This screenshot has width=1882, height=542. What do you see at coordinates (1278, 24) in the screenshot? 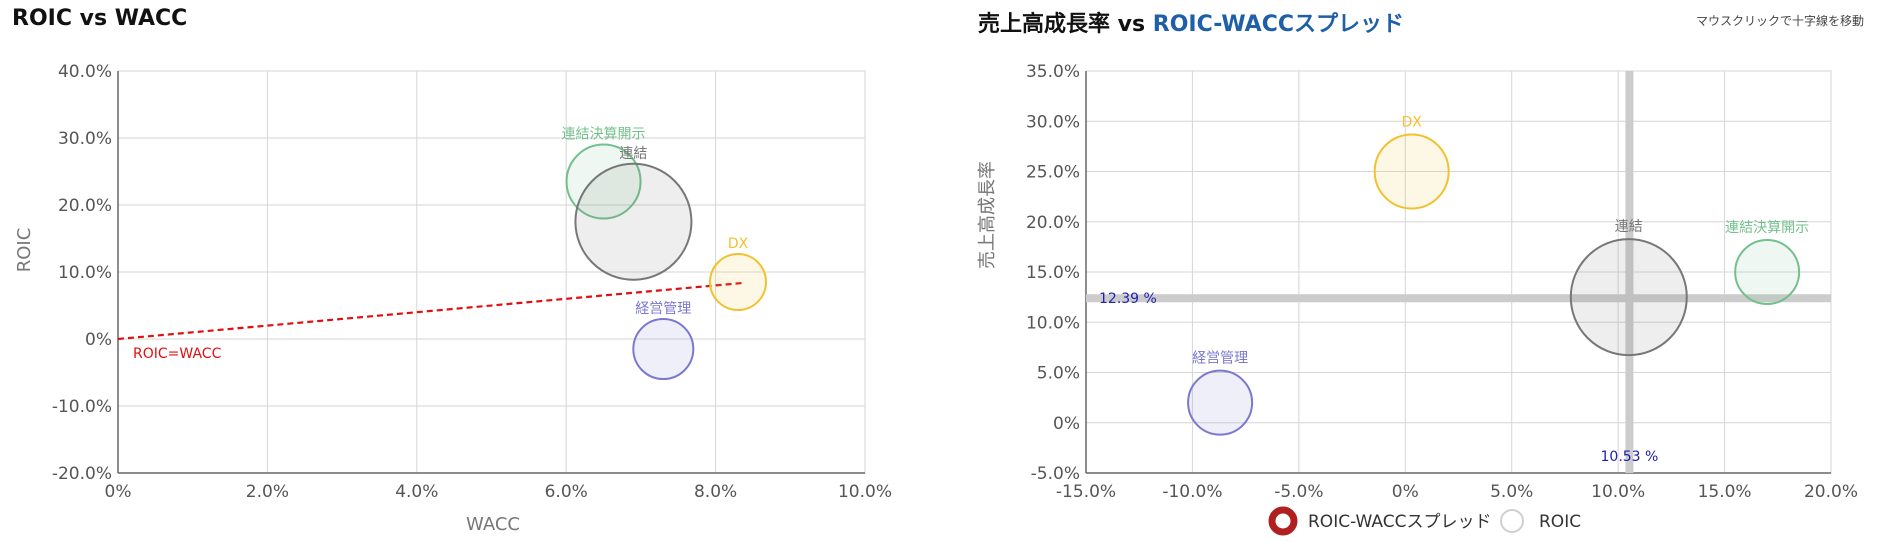
I see `chart2-title-accent: ROIC-WACCスプレッド` at bounding box center [1278, 24].